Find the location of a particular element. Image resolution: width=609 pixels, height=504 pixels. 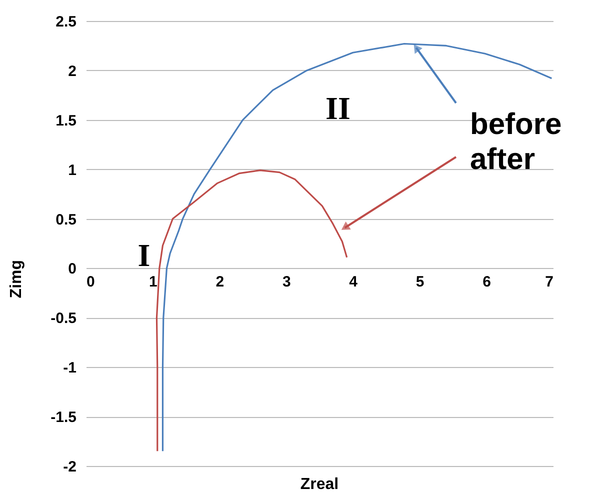

y-axis-title: Zimg is located at coordinates (16, 279).